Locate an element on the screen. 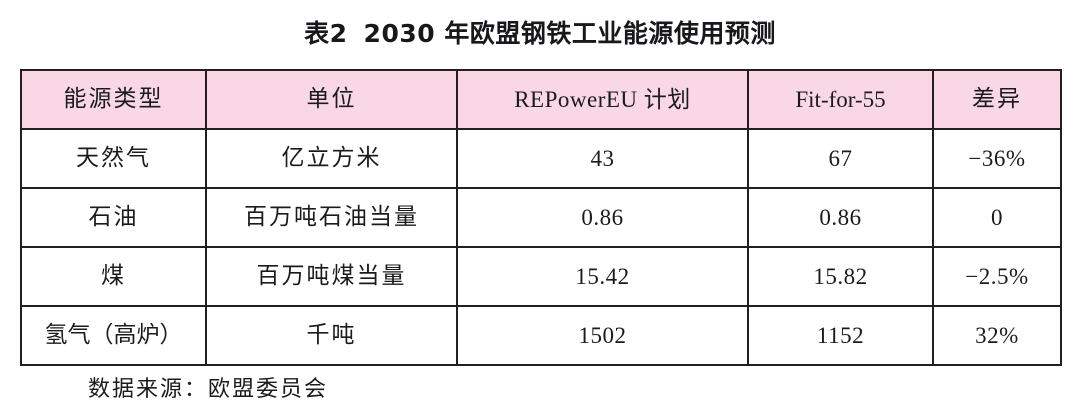  cell-repowereu: 15.42 is located at coordinates (602, 276).